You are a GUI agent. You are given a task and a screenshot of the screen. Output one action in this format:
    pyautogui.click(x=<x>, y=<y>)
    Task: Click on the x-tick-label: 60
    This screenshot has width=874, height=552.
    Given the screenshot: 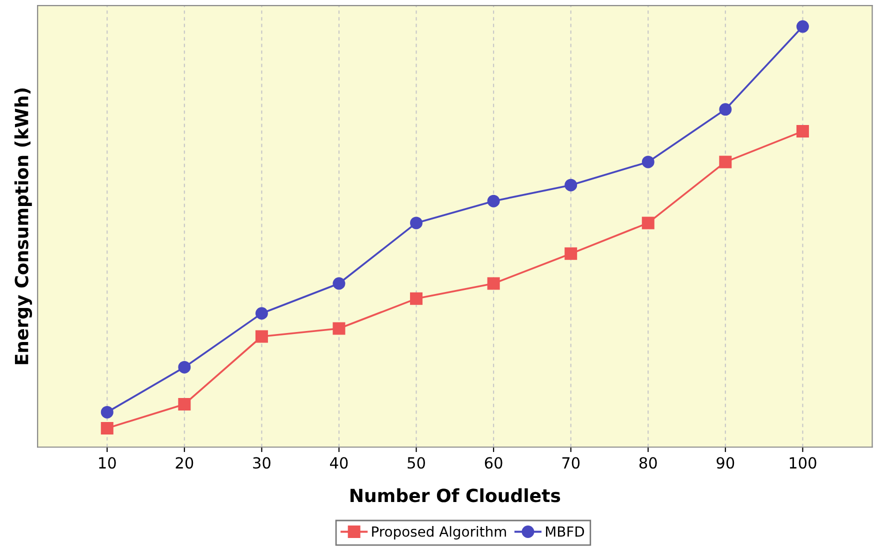 What is the action you would take?
    pyautogui.click(x=493, y=463)
    